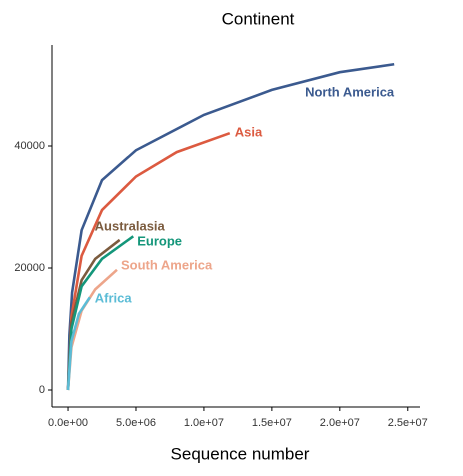 The image size is (463, 476). I want to click on series-label: Australasia, so click(130, 225).